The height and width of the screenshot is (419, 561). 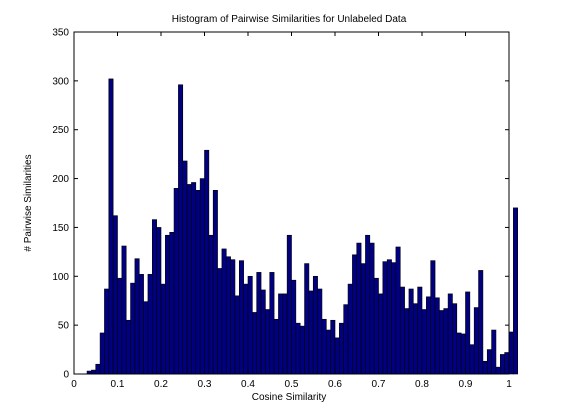 I want to click on x-tick-label: 0.9, so click(x=466, y=384).